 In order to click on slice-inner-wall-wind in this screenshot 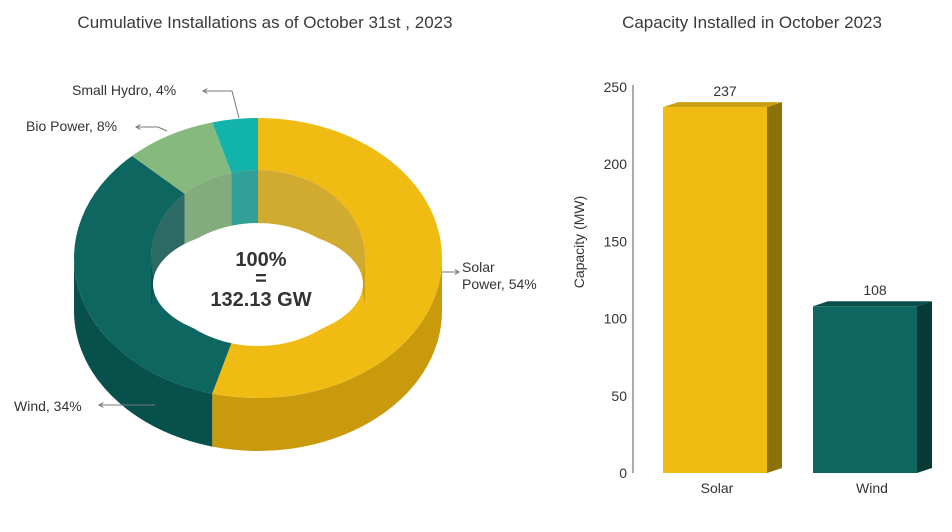, I will do `click(168, 252)`.